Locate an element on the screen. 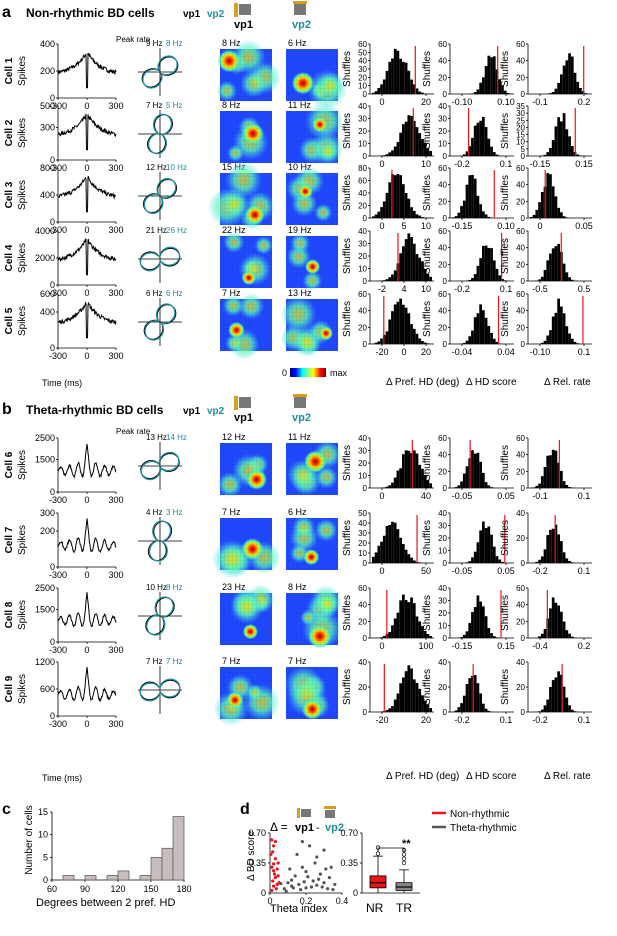 The height and width of the screenshot is (936, 617). xtick-label: 0 is located at coordinates (269, 901).